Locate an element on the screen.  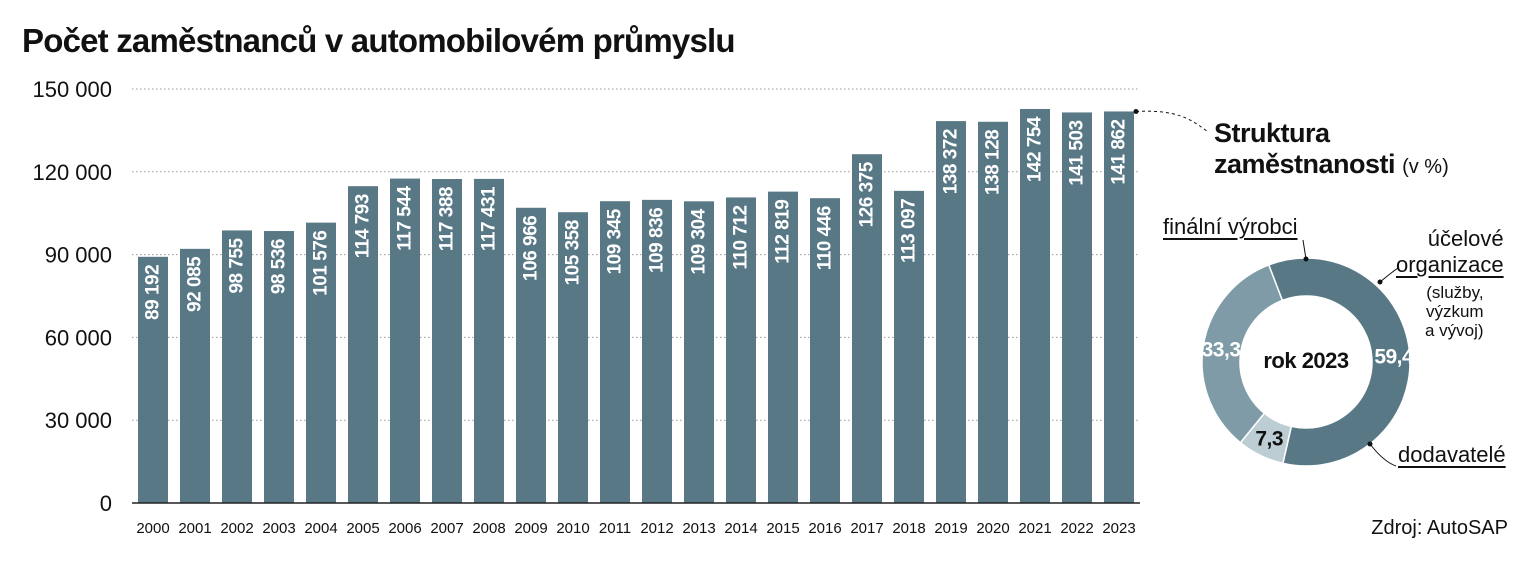
x-tick-label: 2008 is located at coordinates (488, 528).